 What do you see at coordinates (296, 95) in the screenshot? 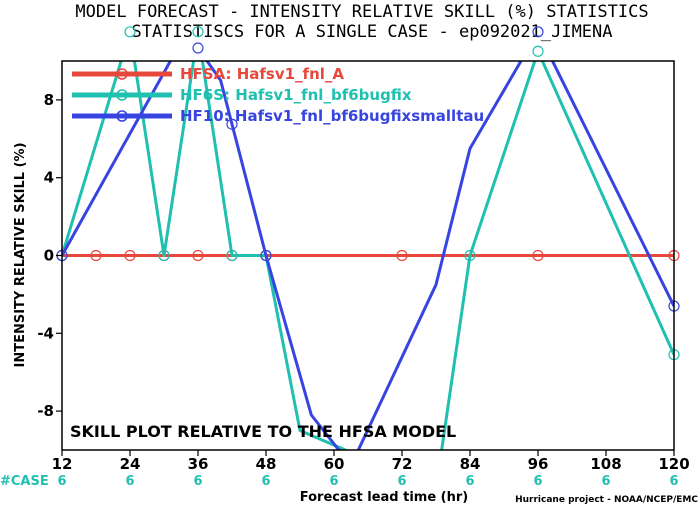
I see `legend-label: HF6S: Hafsv1_fnl_bf6bugfix` at bounding box center [296, 95].